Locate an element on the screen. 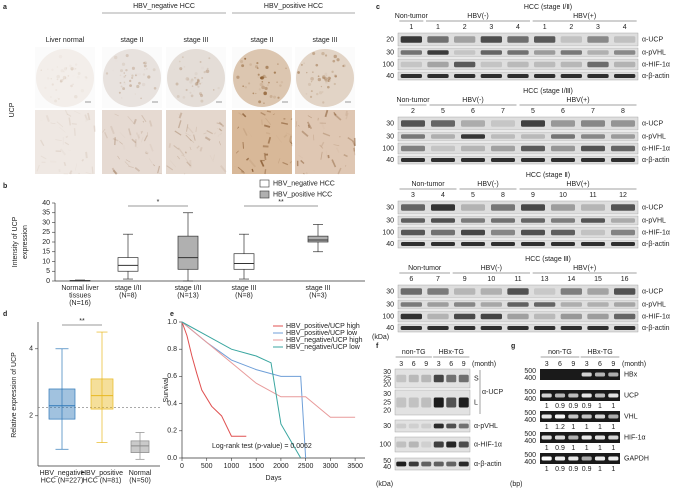 Image resolution: width=677 pixels, height=490 pixels. y-tick-label: 4 is located at coordinates (31, 349).